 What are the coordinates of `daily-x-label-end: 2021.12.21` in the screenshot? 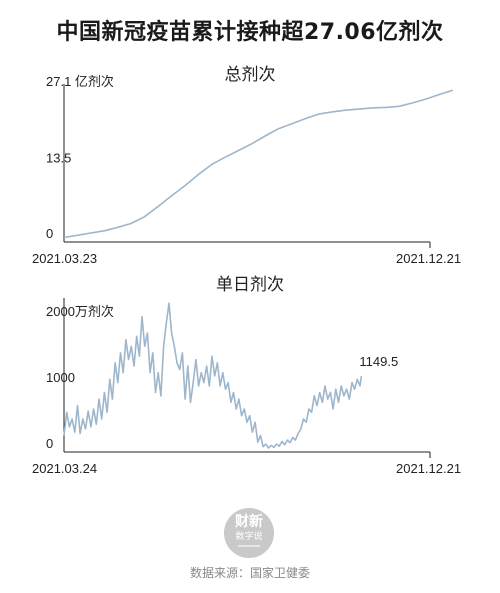 It's located at (428, 468).